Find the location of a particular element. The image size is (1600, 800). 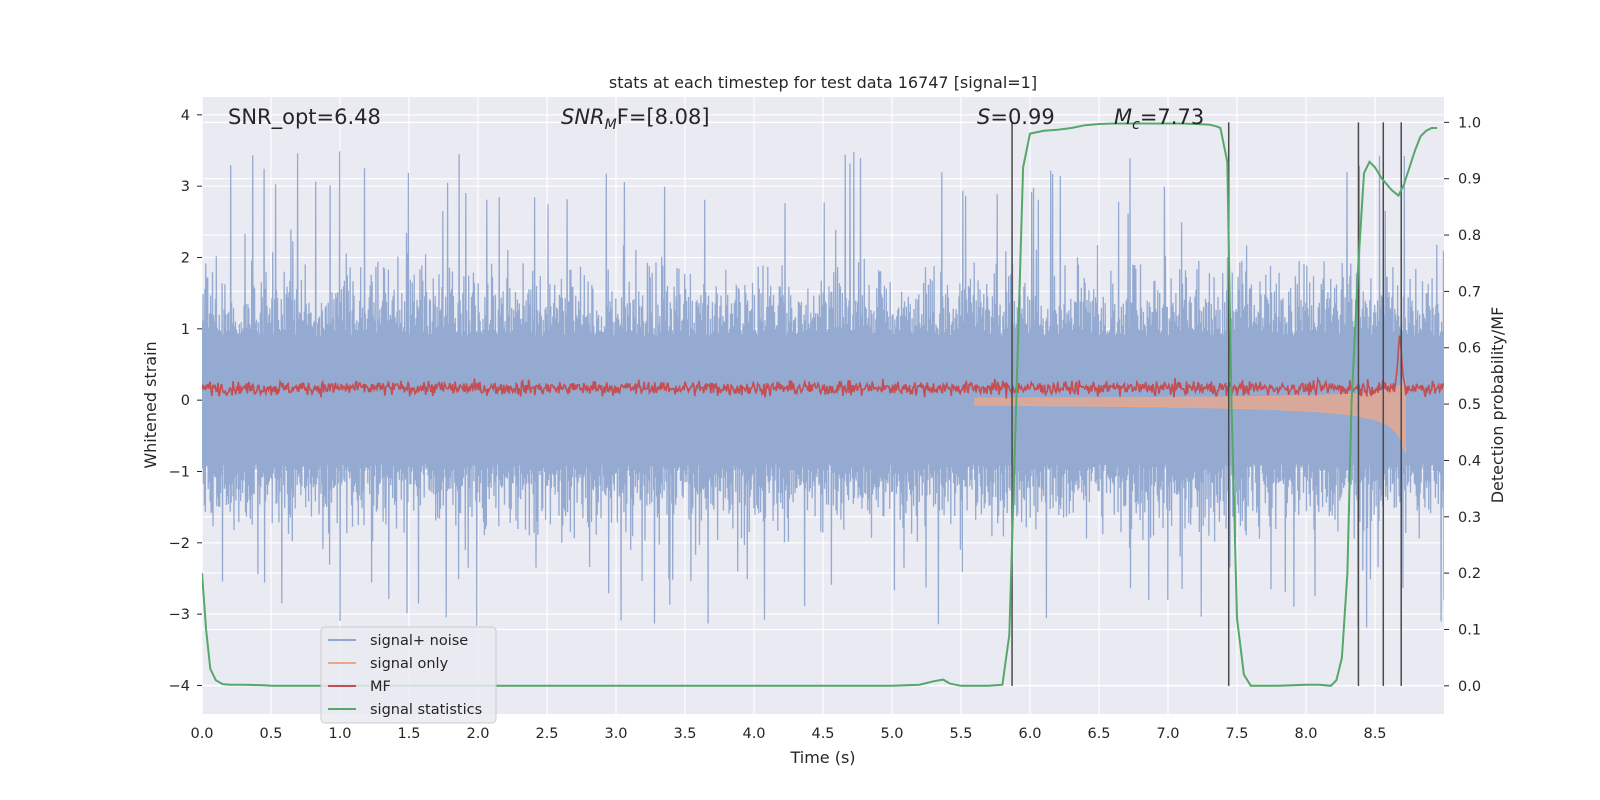

x-tick-label: 3.0 is located at coordinates (615, 734).